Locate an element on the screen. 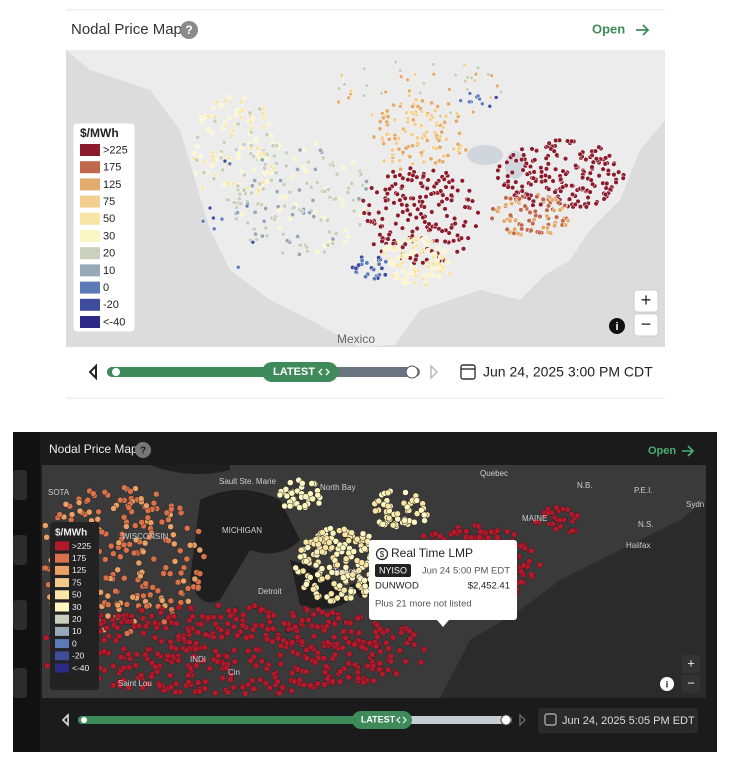 The width and height of the screenshot is (730, 773). calendar-icon is located at coordinates (468, 372).